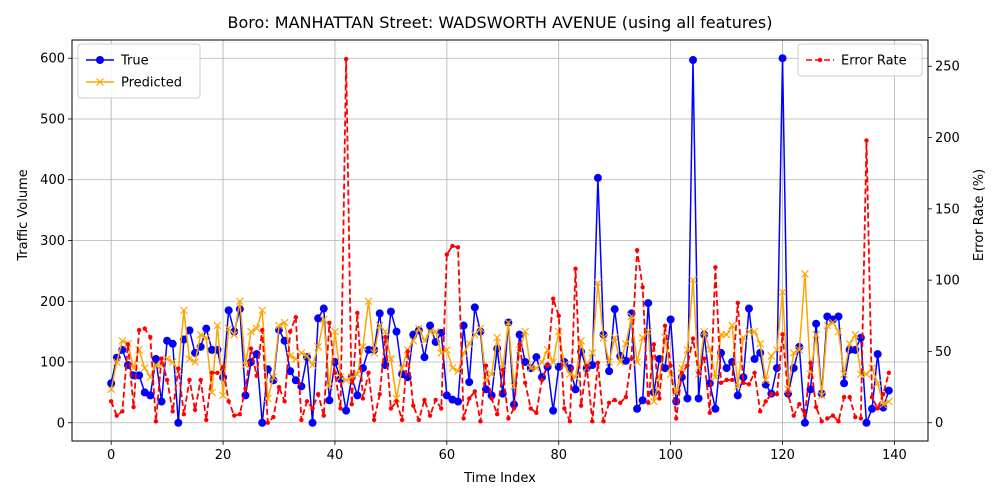 This screenshot has width=1000, height=500. What do you see at coordinates (860, 60) in the screenshot?
I see `legend-right: Error Rate` at bounding box center [860, 60].